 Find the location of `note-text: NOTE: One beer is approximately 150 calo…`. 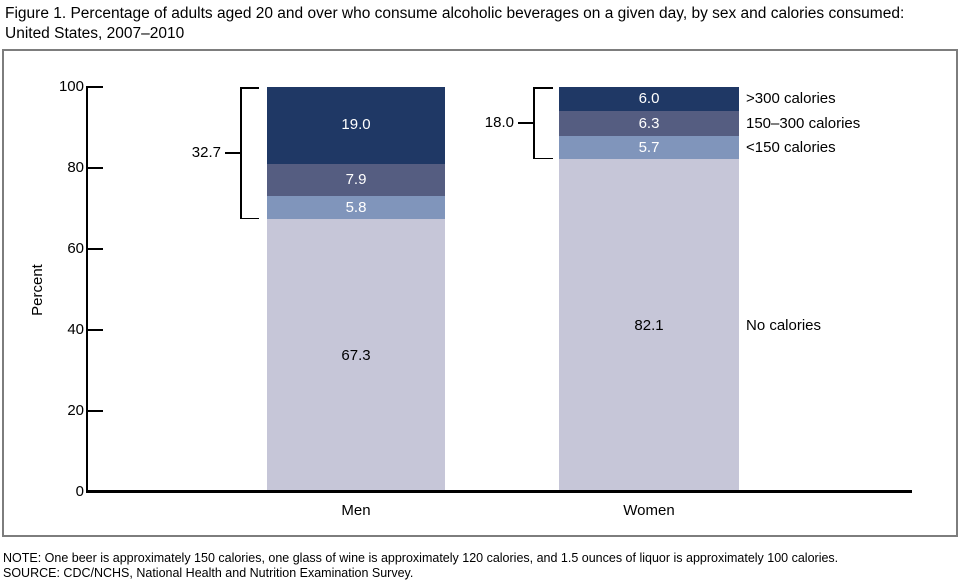

note-text: NOTE: One beer is approximately 150 calo… is located at coordinates (421, 558).